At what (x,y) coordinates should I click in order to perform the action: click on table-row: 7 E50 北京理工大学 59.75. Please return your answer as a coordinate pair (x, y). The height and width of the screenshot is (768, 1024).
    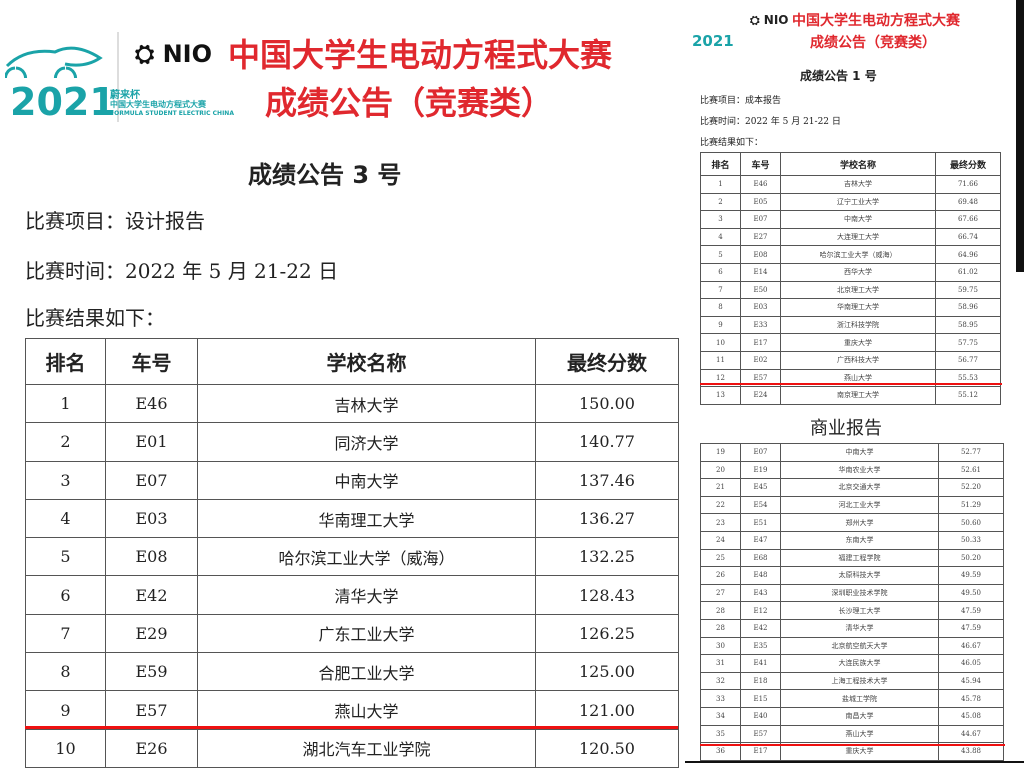
    Looking at the image, I should click on (850, 290).